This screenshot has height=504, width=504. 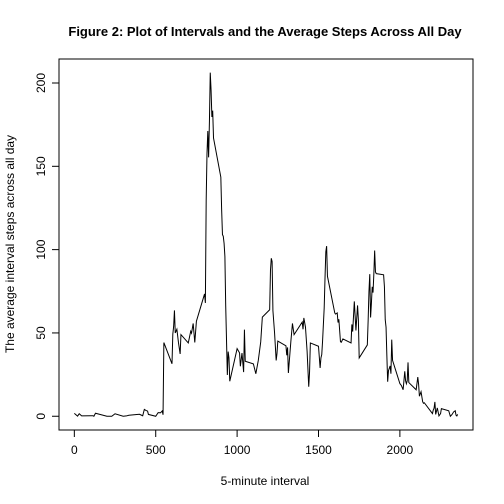 What do you see at coordinates (41, 333) in the screenshot?
I see `y-tick-label: 50` at bounding box center [41, 333].